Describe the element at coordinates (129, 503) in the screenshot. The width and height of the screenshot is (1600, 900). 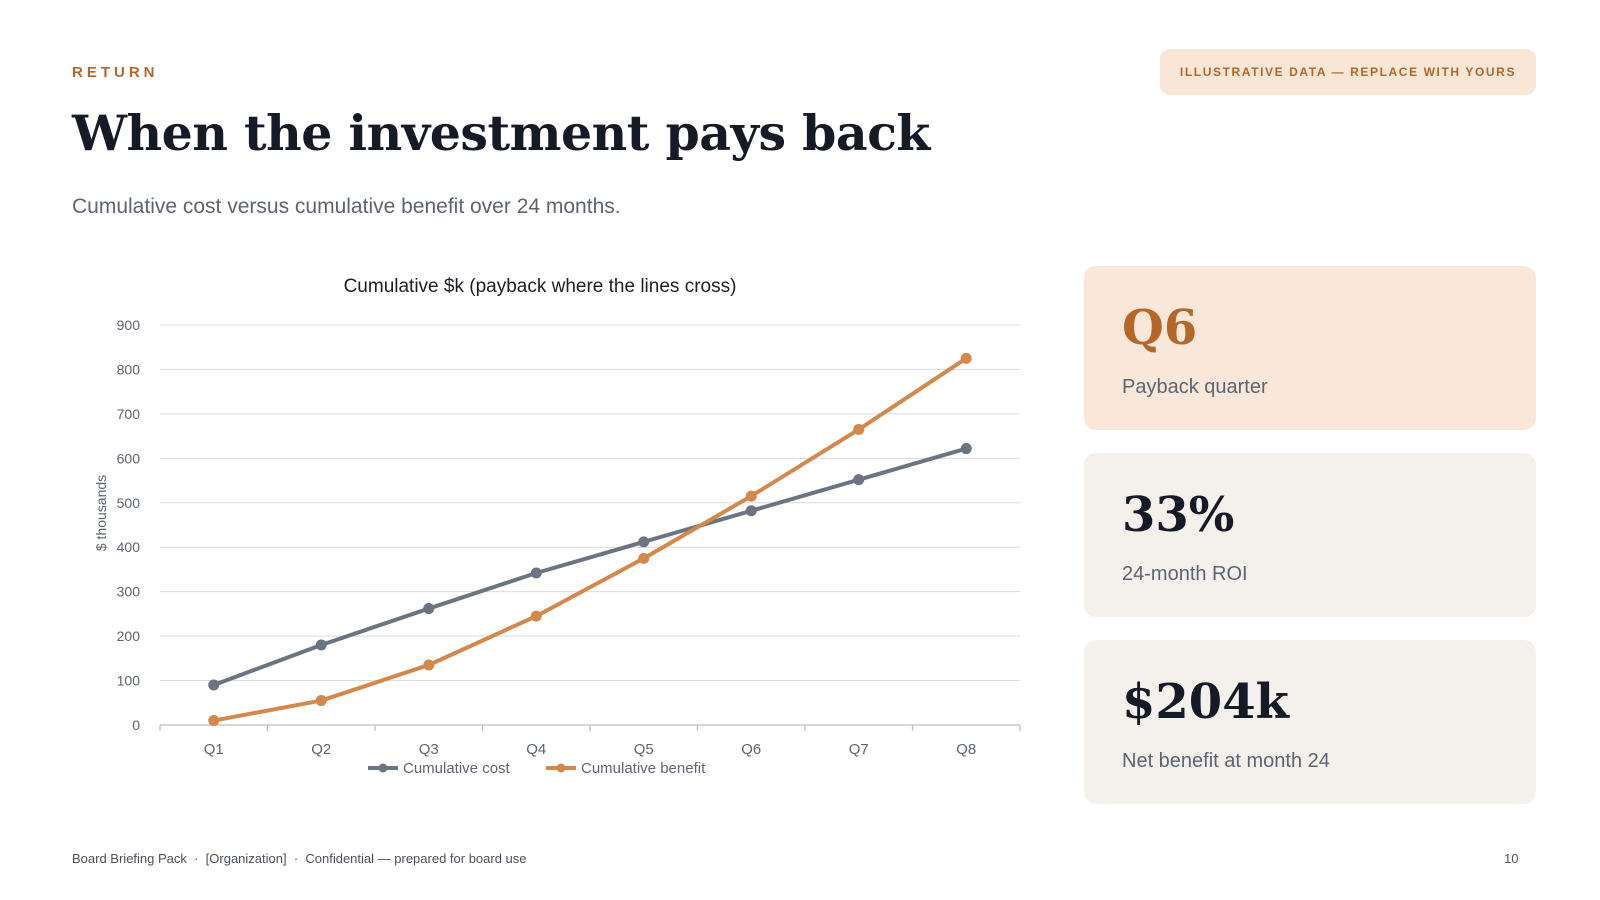
I see `y-tick-label: 500` at that location.